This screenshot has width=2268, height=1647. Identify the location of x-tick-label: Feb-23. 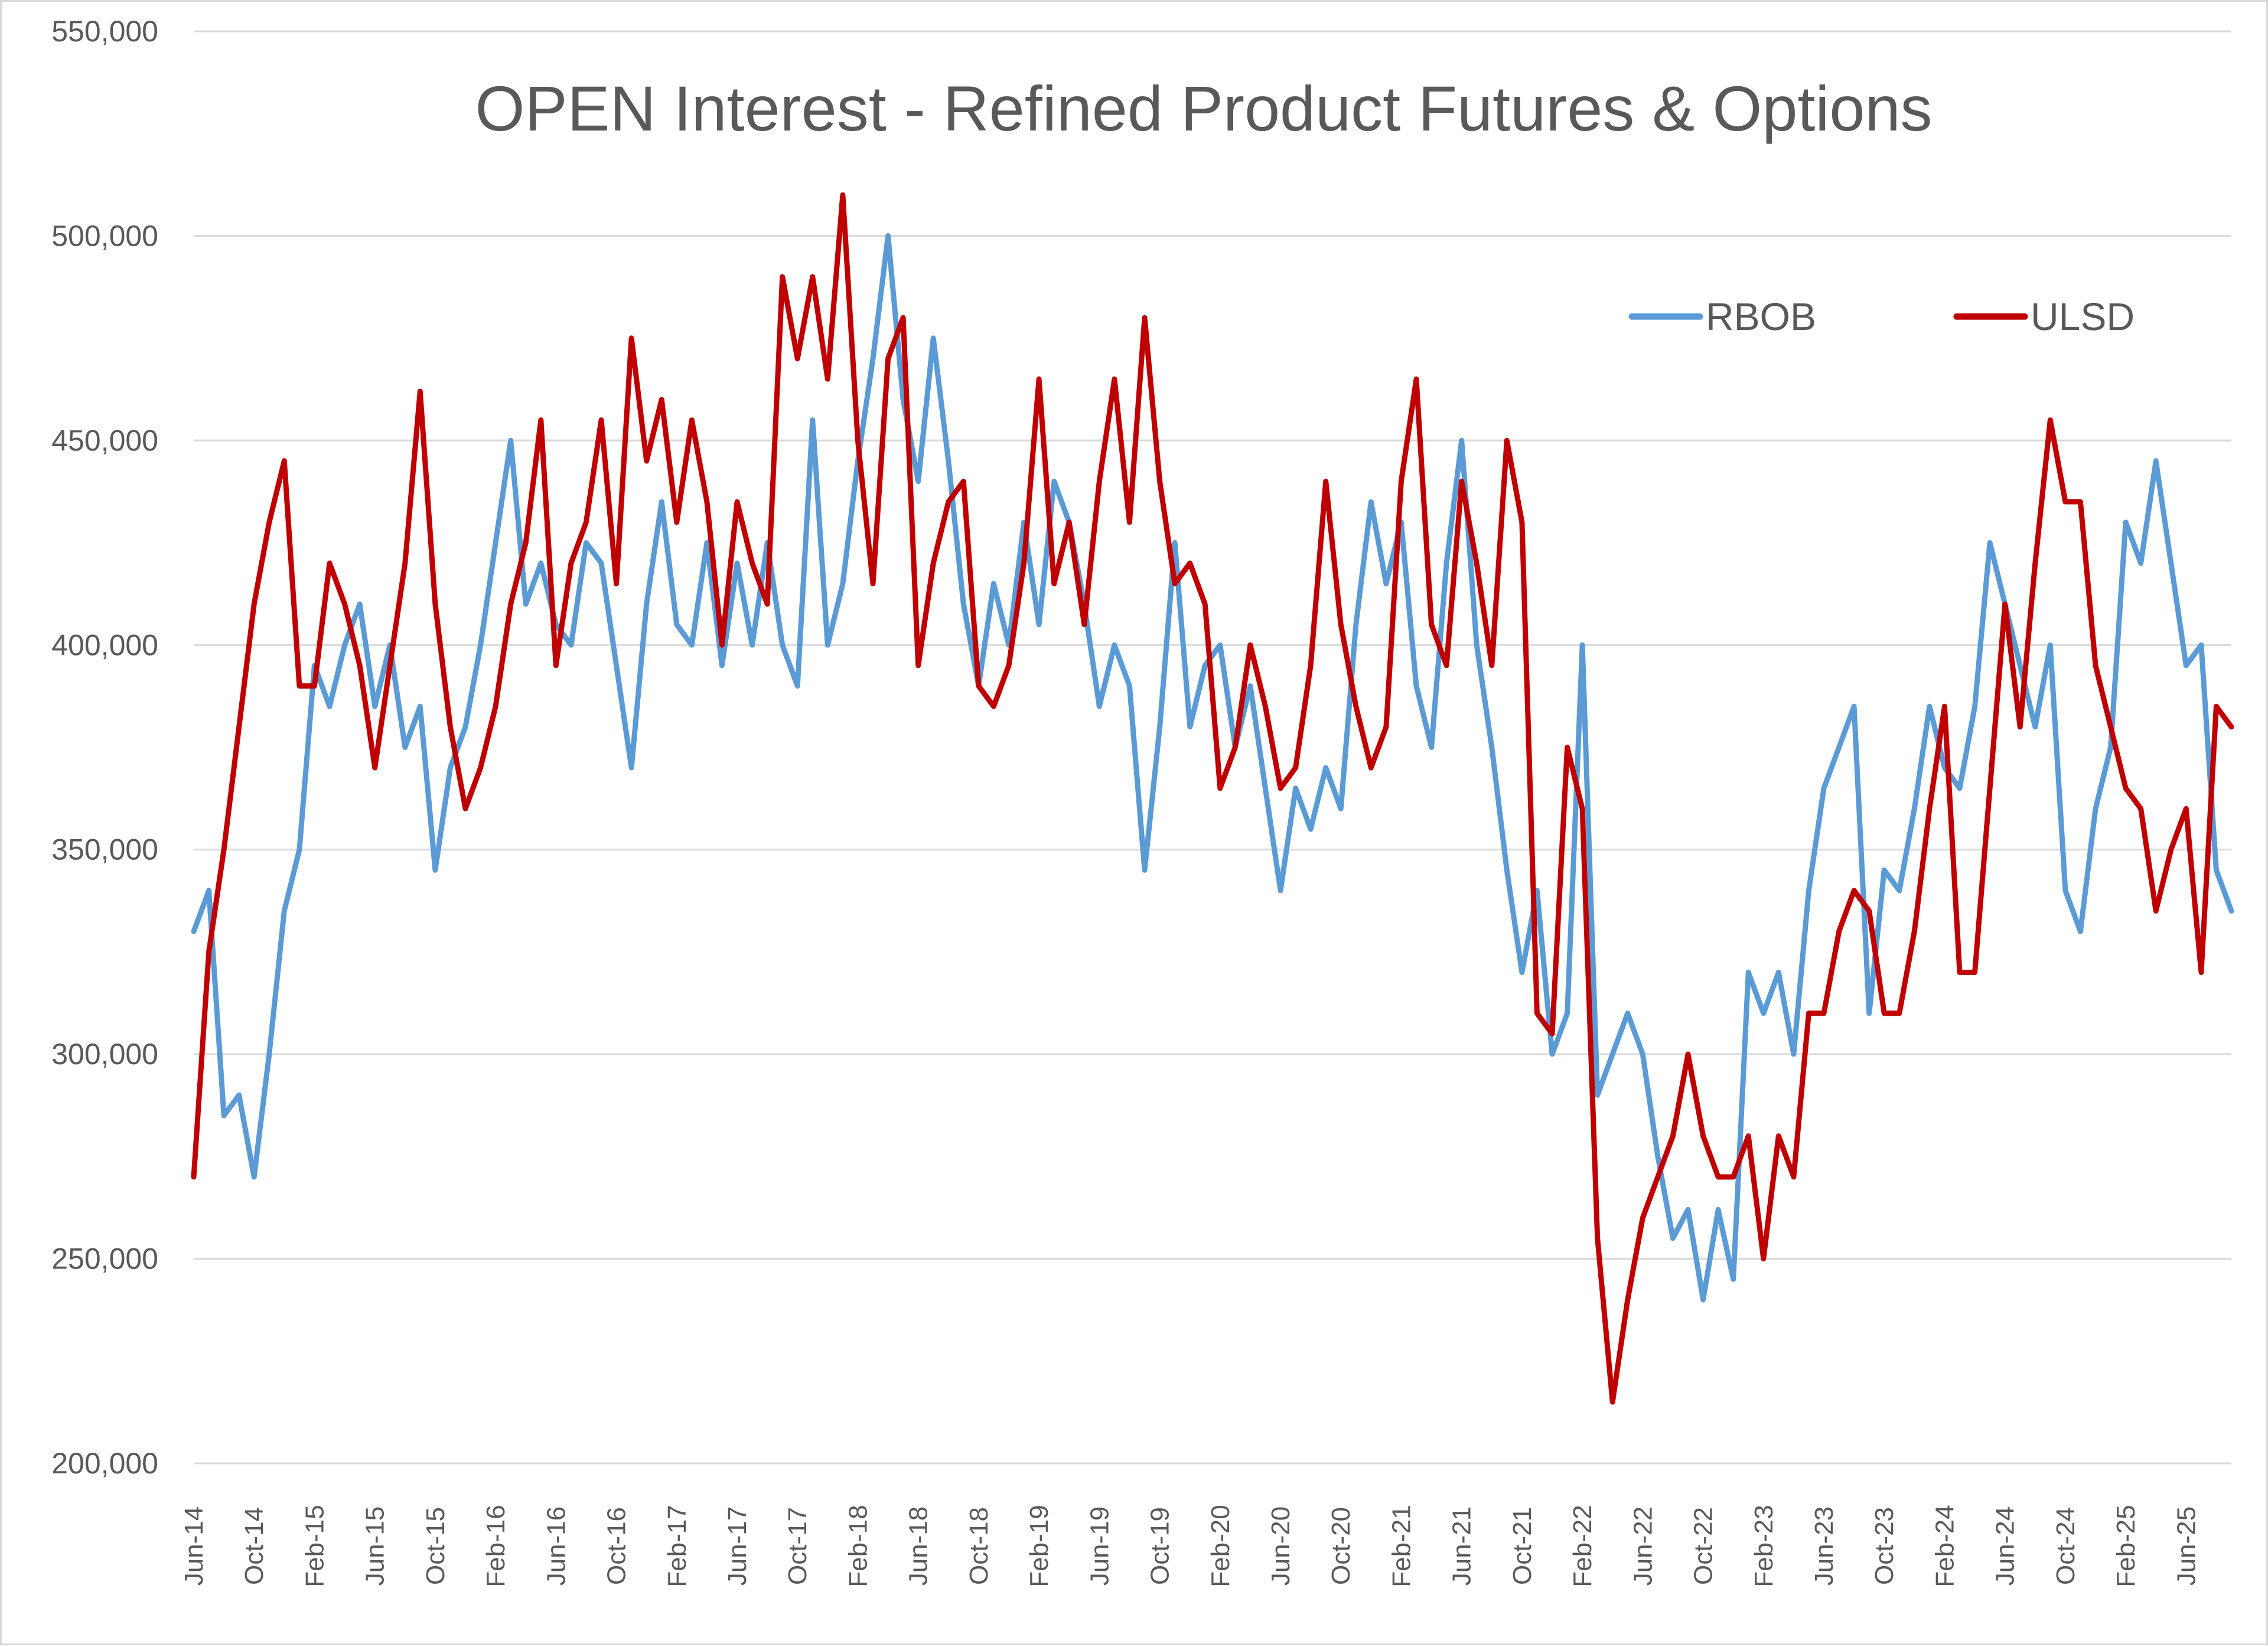
(1763, 1546).